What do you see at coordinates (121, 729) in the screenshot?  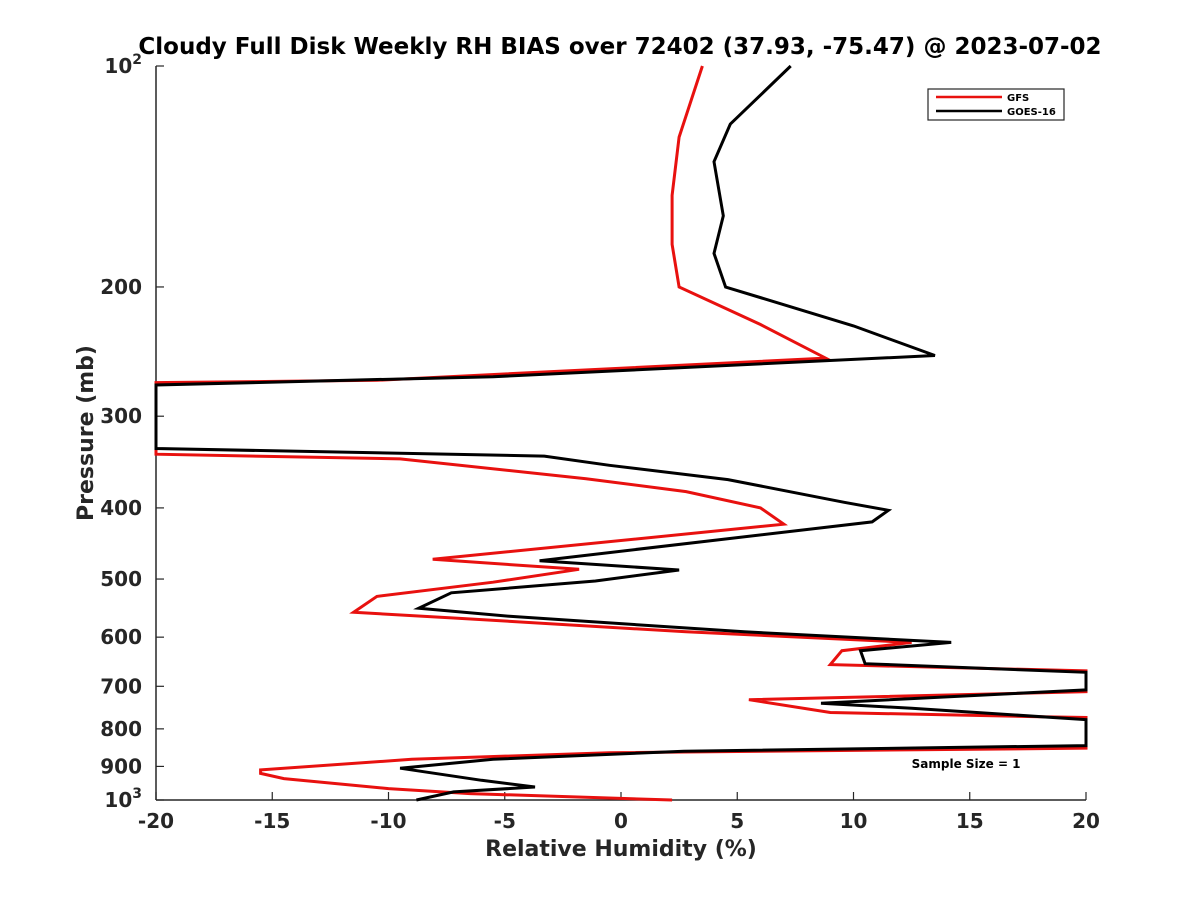 I see `y-tick-label: 800` at bounding box center [121, 729].